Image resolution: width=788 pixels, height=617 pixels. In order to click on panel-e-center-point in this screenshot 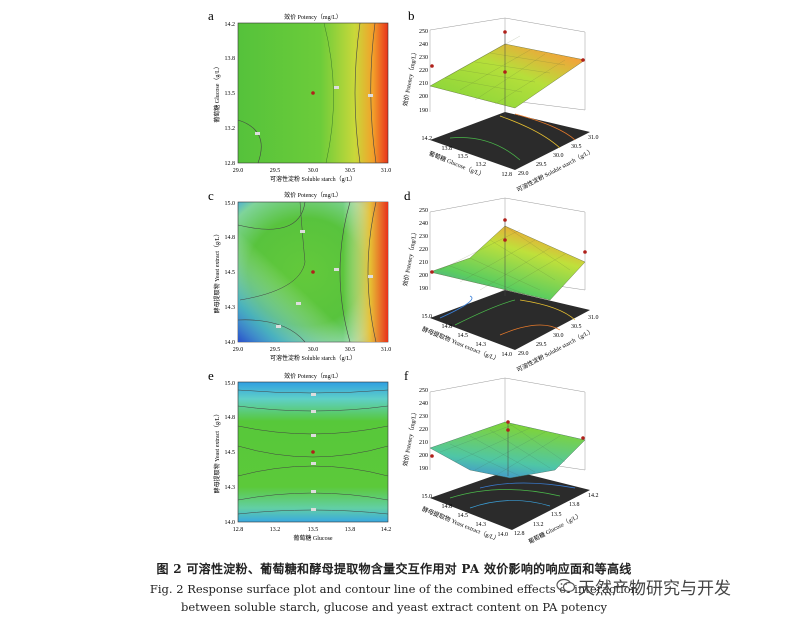, I will do `click(313, 452)`.